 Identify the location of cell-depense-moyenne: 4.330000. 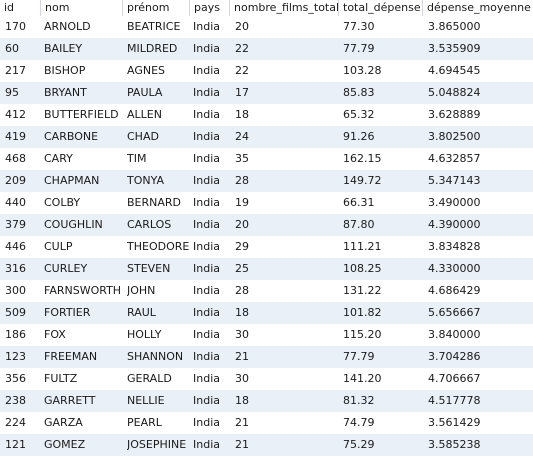
(454, 268).